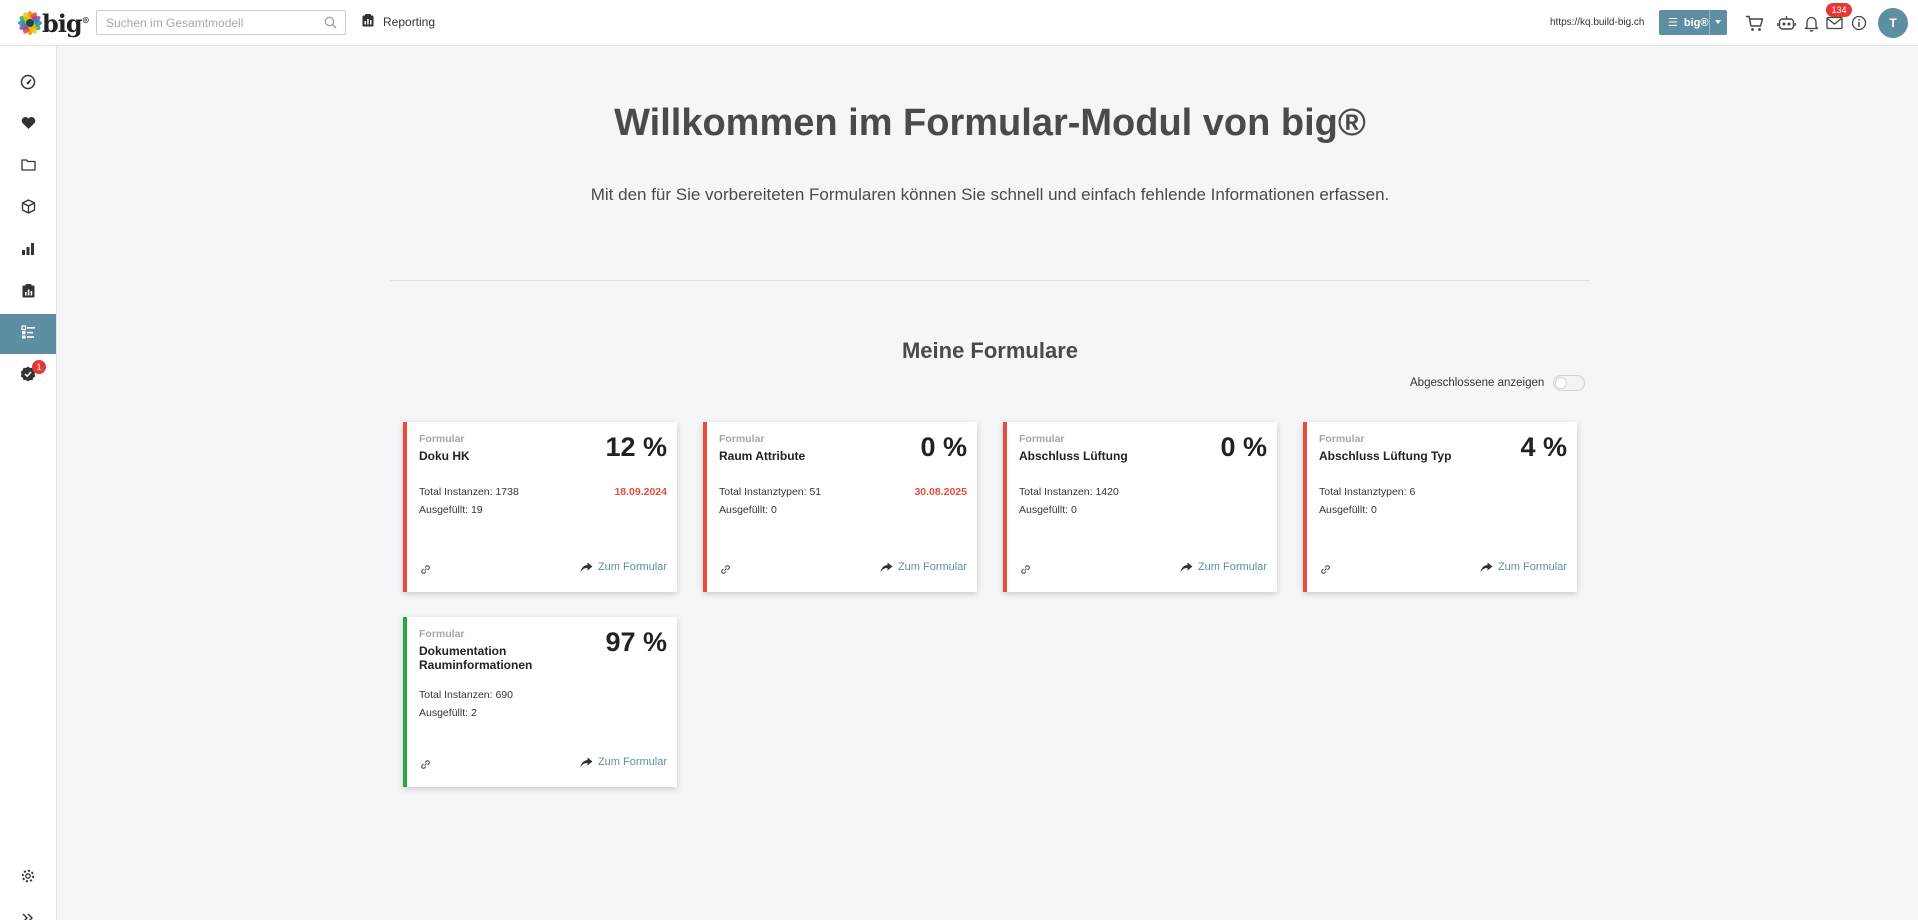  I want to click on show-completed-toggle-group: Abgeschlossene anzeigen, so click(1498, 383).